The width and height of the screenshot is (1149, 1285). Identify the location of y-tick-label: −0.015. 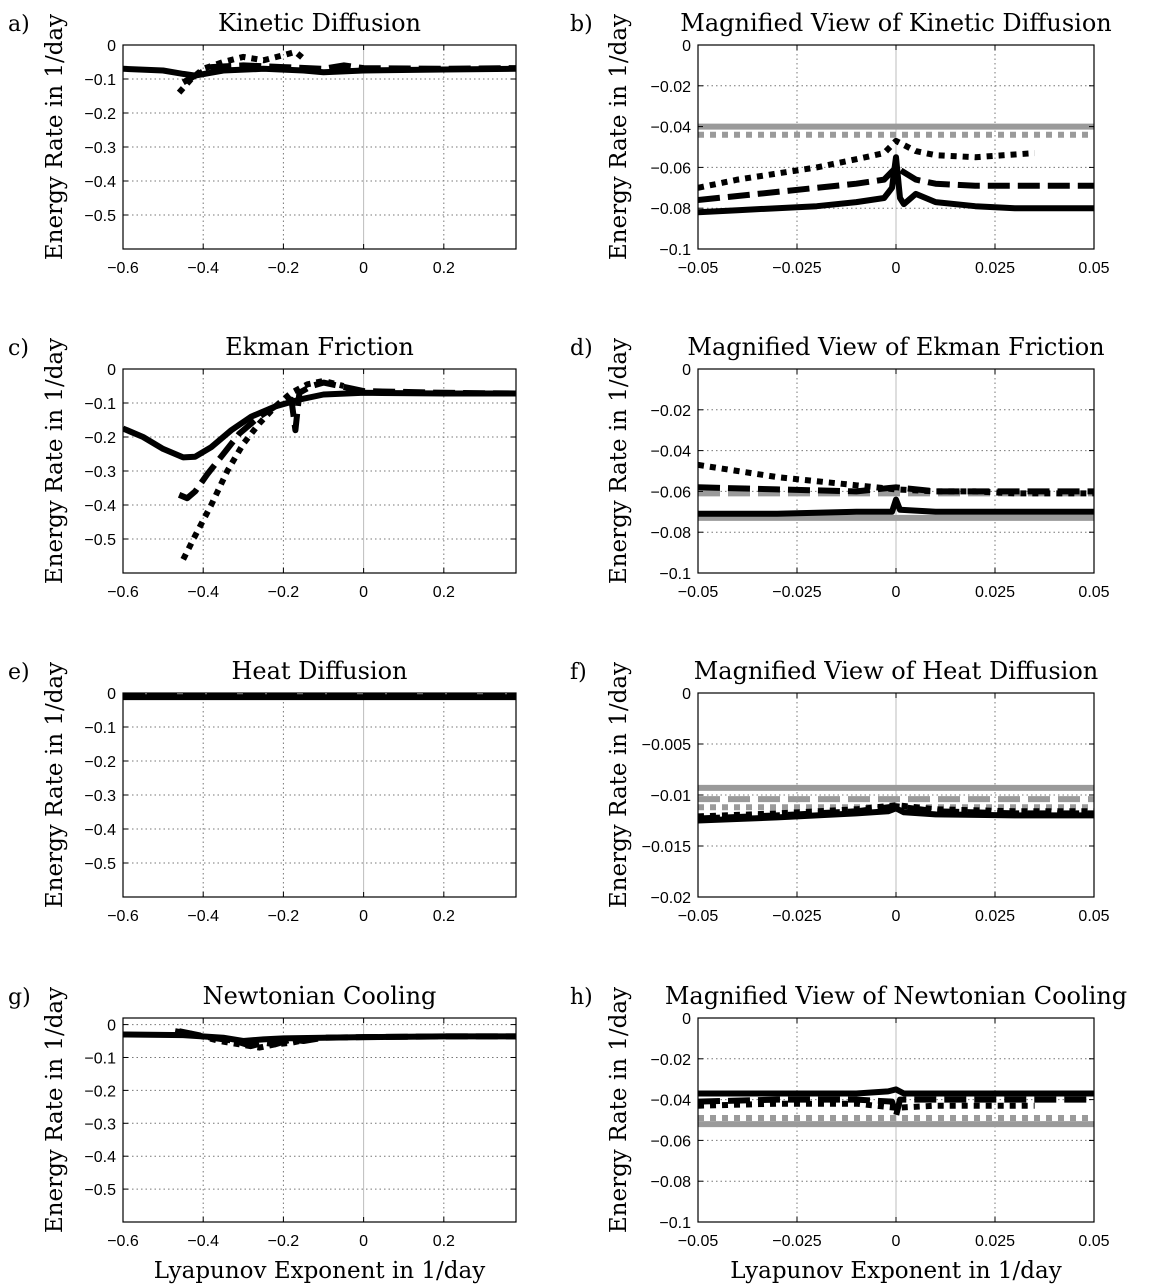
(666, 847).